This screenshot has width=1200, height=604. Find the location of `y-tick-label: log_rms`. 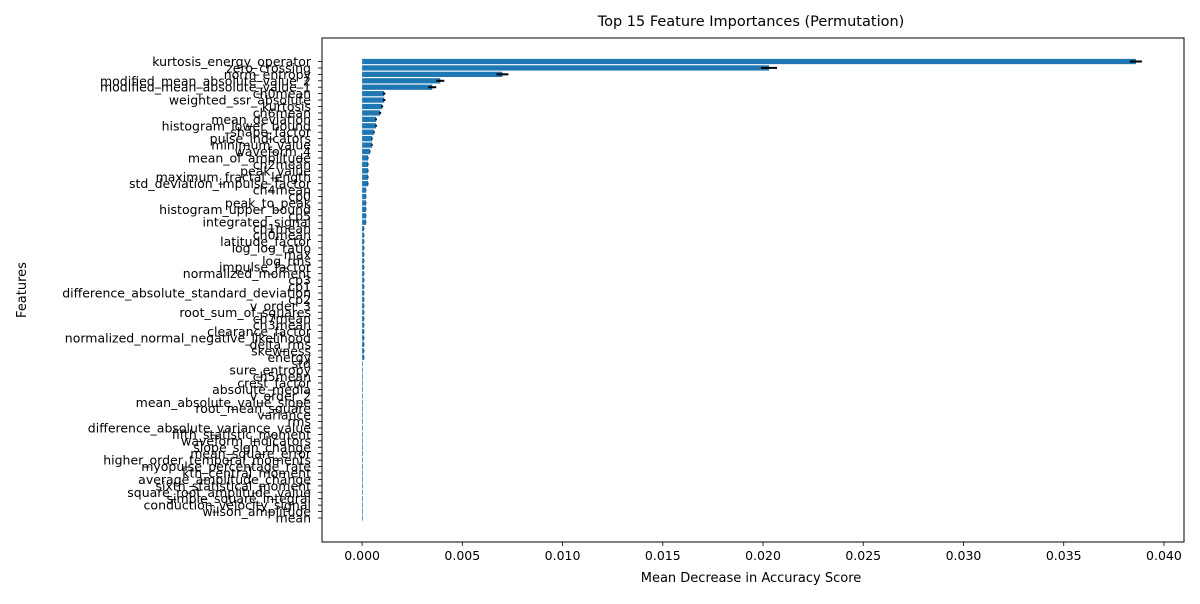

y-tick-label: log_rms is located at coordinates (286, 260).